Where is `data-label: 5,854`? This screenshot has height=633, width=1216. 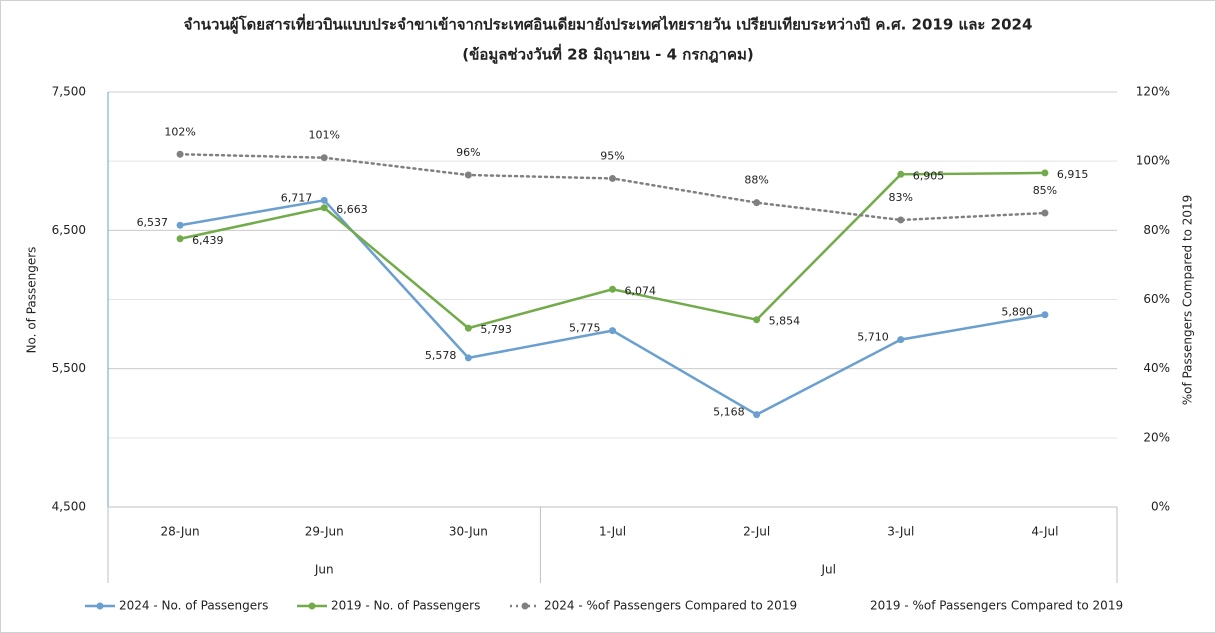 data-label: 5,854 is located at coordinates (785, 321).